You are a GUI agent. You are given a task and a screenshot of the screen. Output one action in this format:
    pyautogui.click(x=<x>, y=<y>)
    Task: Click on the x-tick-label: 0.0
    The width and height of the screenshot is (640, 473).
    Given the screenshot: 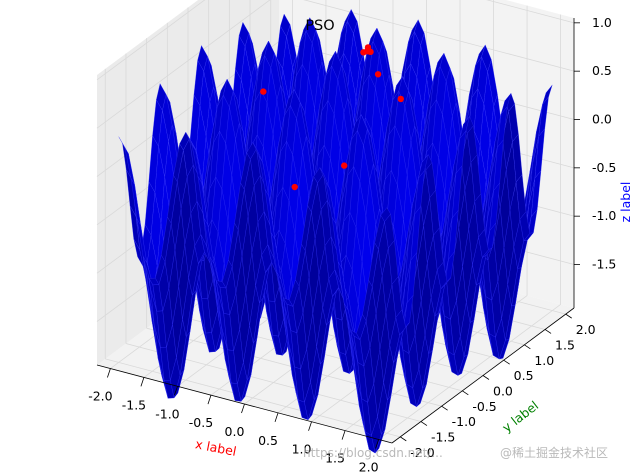 What is the action you would take?
    pyautogui.click(x=235, y=431)
    